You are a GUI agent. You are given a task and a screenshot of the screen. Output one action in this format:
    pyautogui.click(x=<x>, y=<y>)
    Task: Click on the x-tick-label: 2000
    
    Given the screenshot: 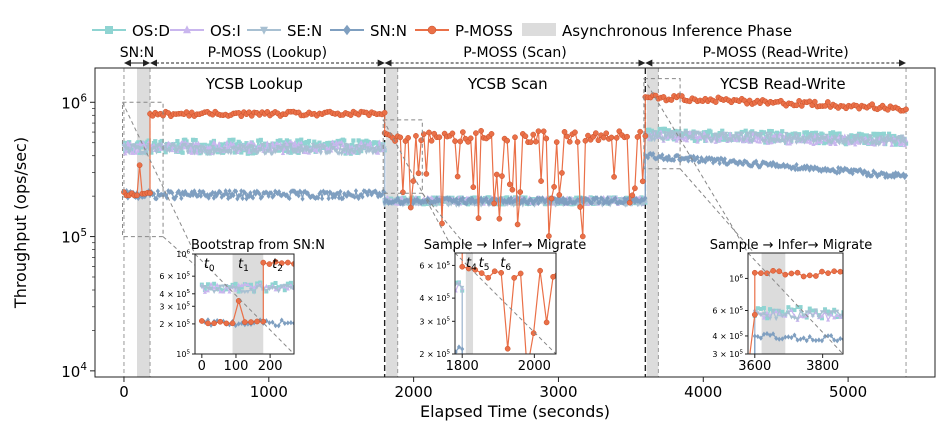 What is the action you would take?
    pyautogui.click(x=414, y=392)
    